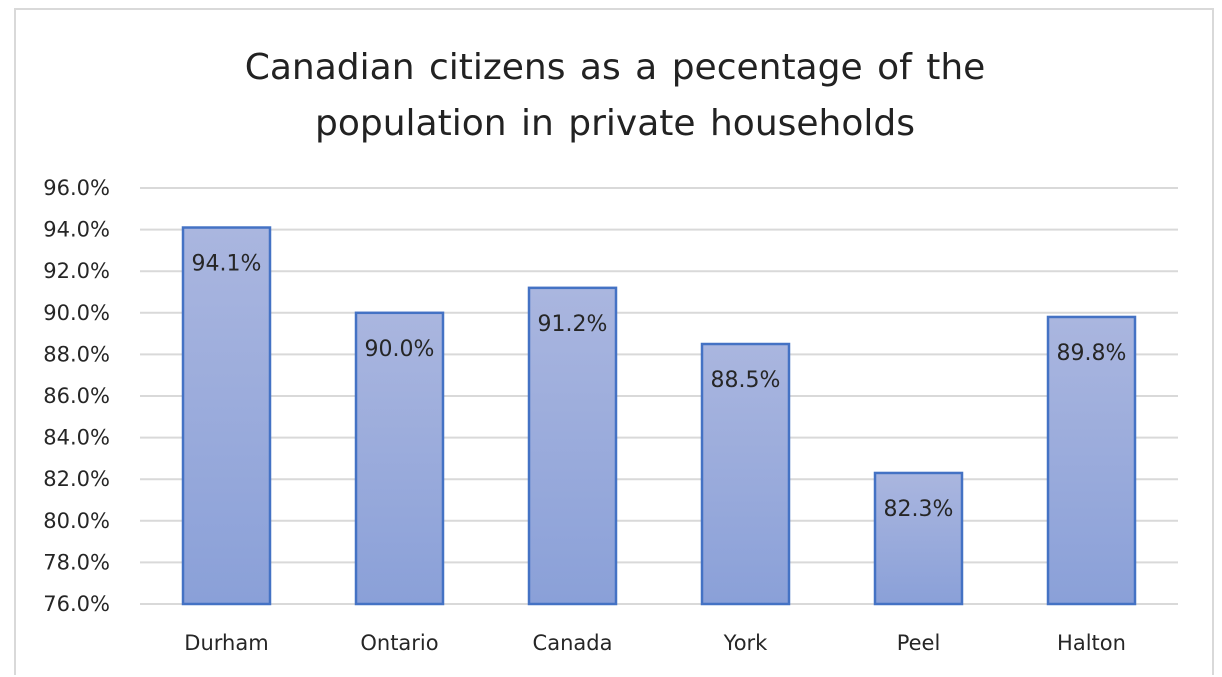  Describe the element at coordinates (919, 509) in the screenshot. I see `data-label: 82.3%` at that location.